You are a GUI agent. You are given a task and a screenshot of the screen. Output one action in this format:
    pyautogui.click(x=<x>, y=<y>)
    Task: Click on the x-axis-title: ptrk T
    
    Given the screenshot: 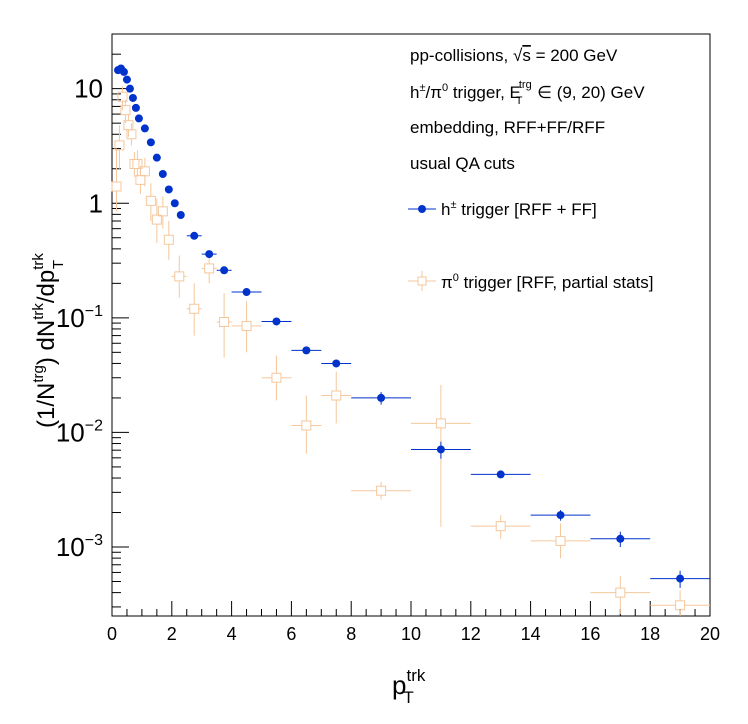 What is the action you would take?
    pyautogui.click(x=409, y=686)
    